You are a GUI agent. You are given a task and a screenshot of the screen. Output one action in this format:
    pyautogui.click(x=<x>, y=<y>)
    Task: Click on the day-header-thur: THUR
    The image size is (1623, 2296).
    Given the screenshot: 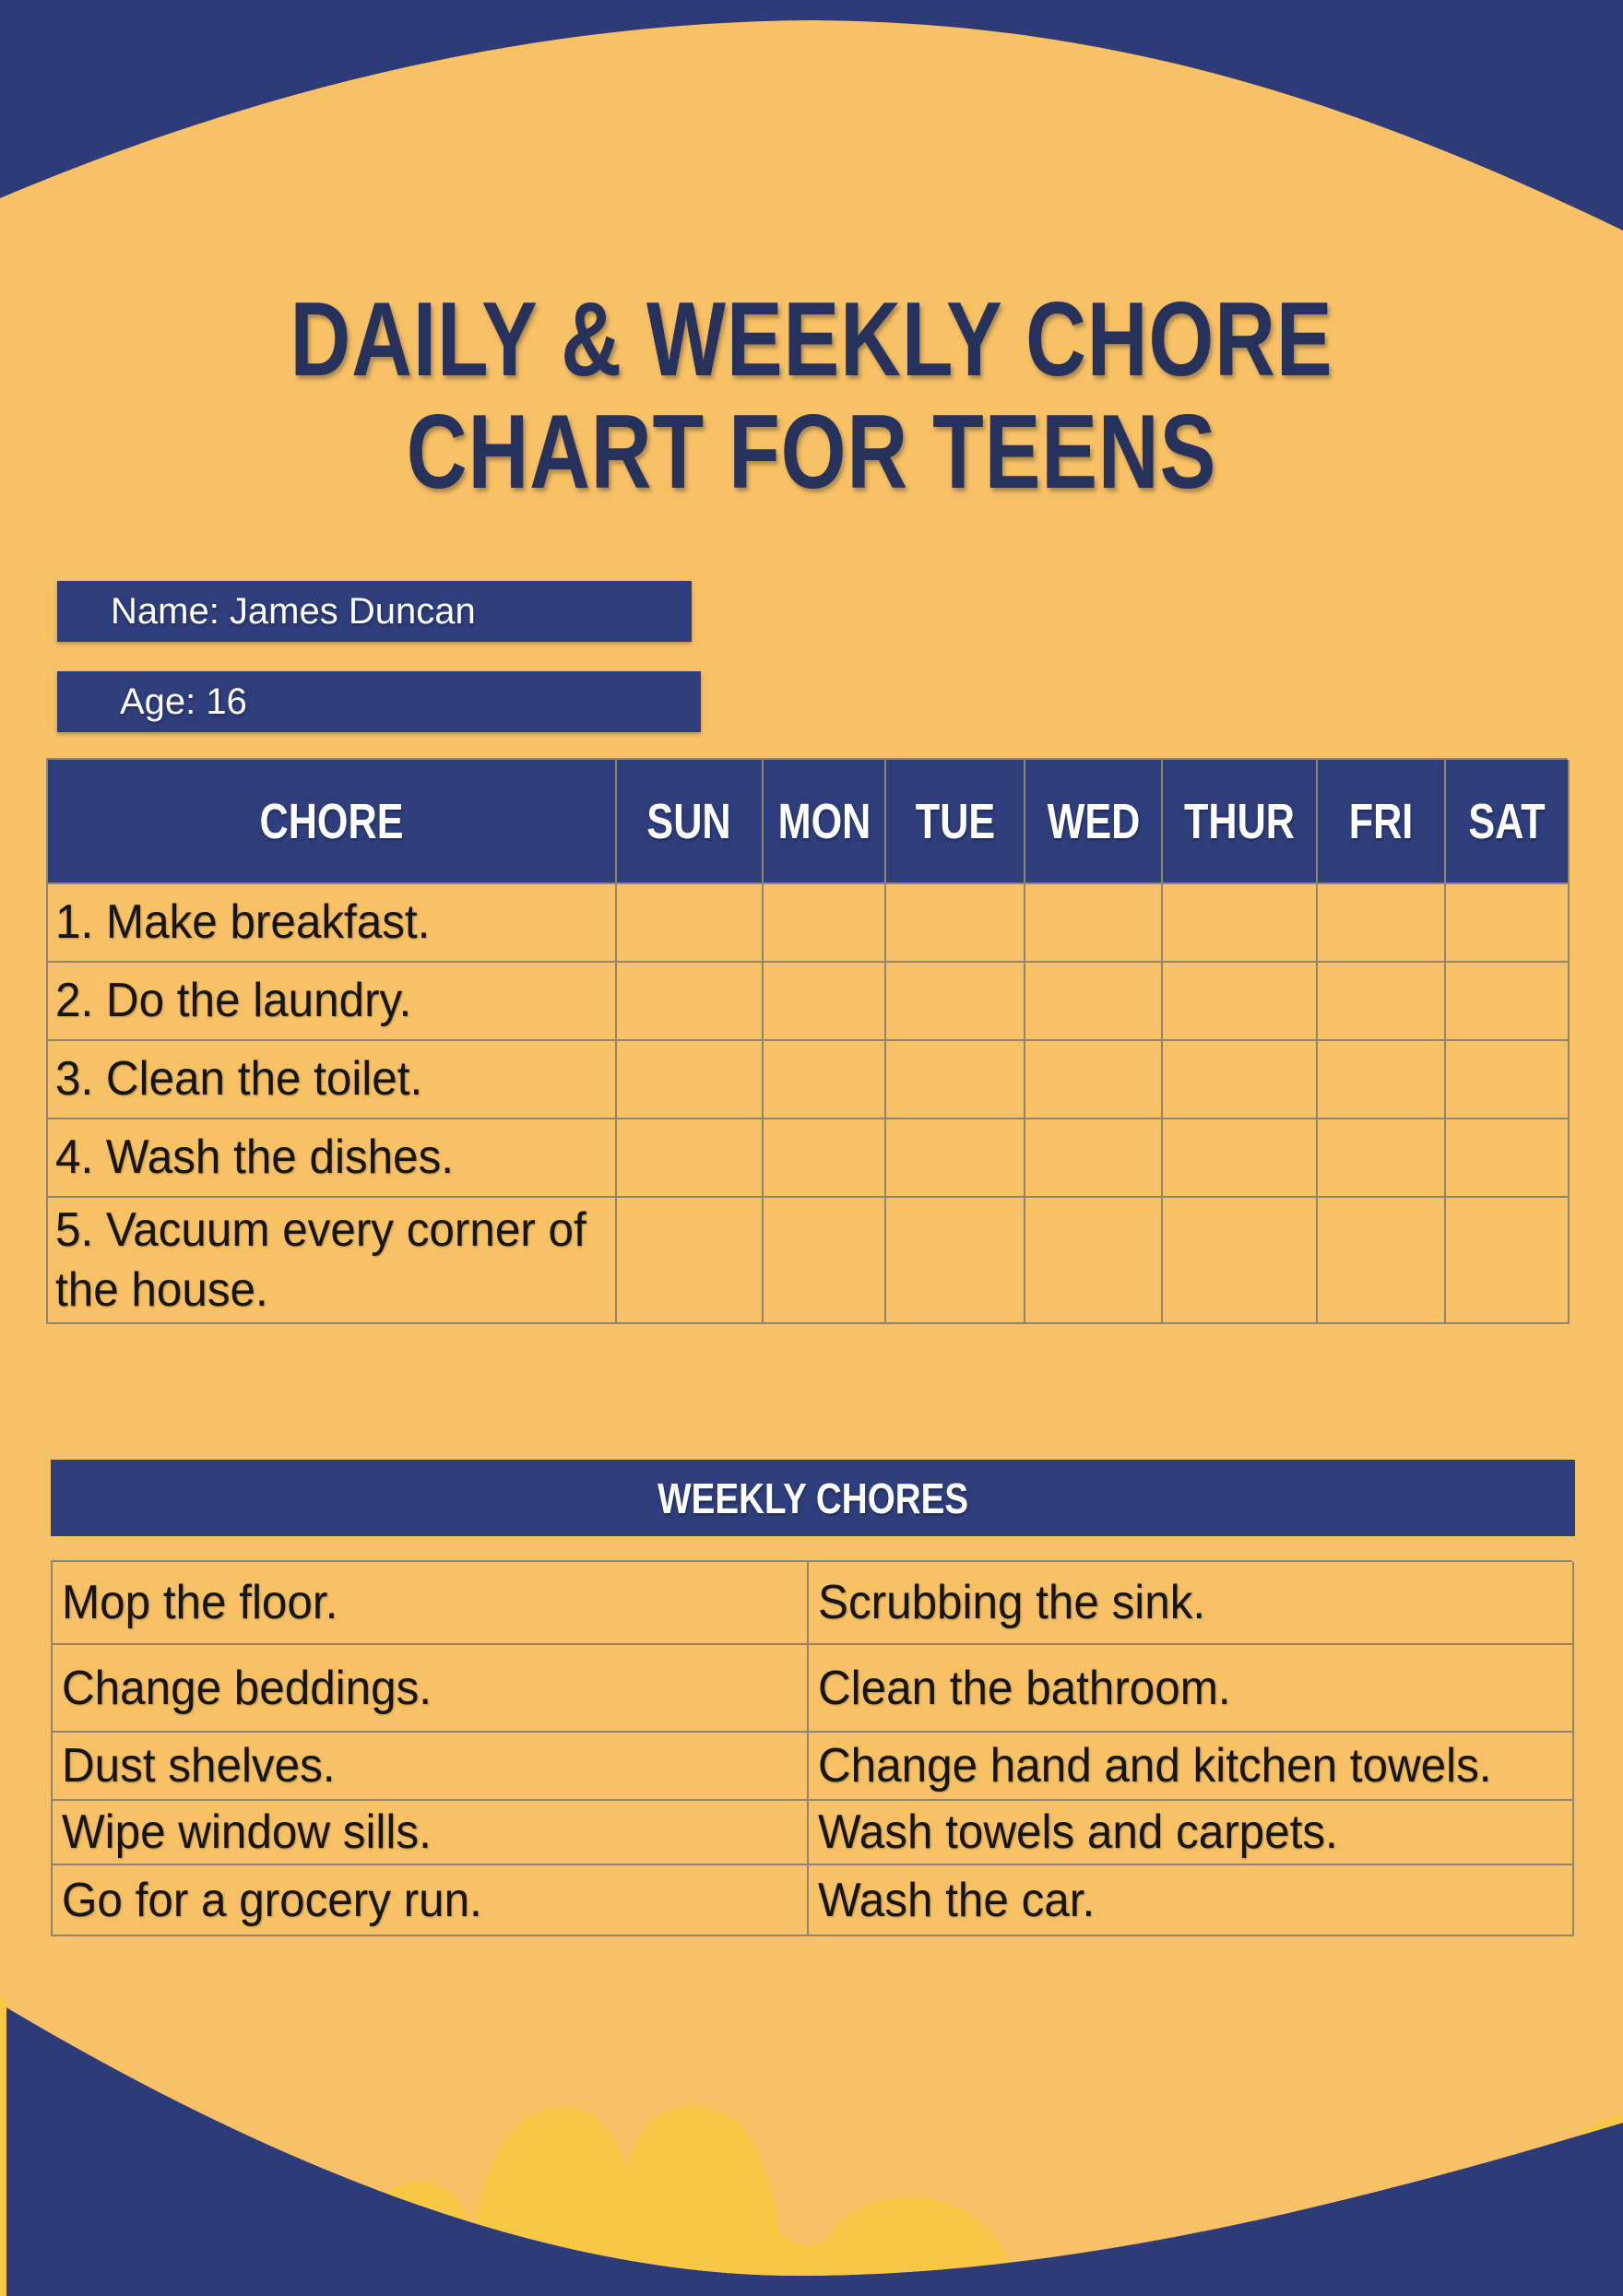 What is the action you would take?
    pyautogui.click(x=1240, y=822)
    